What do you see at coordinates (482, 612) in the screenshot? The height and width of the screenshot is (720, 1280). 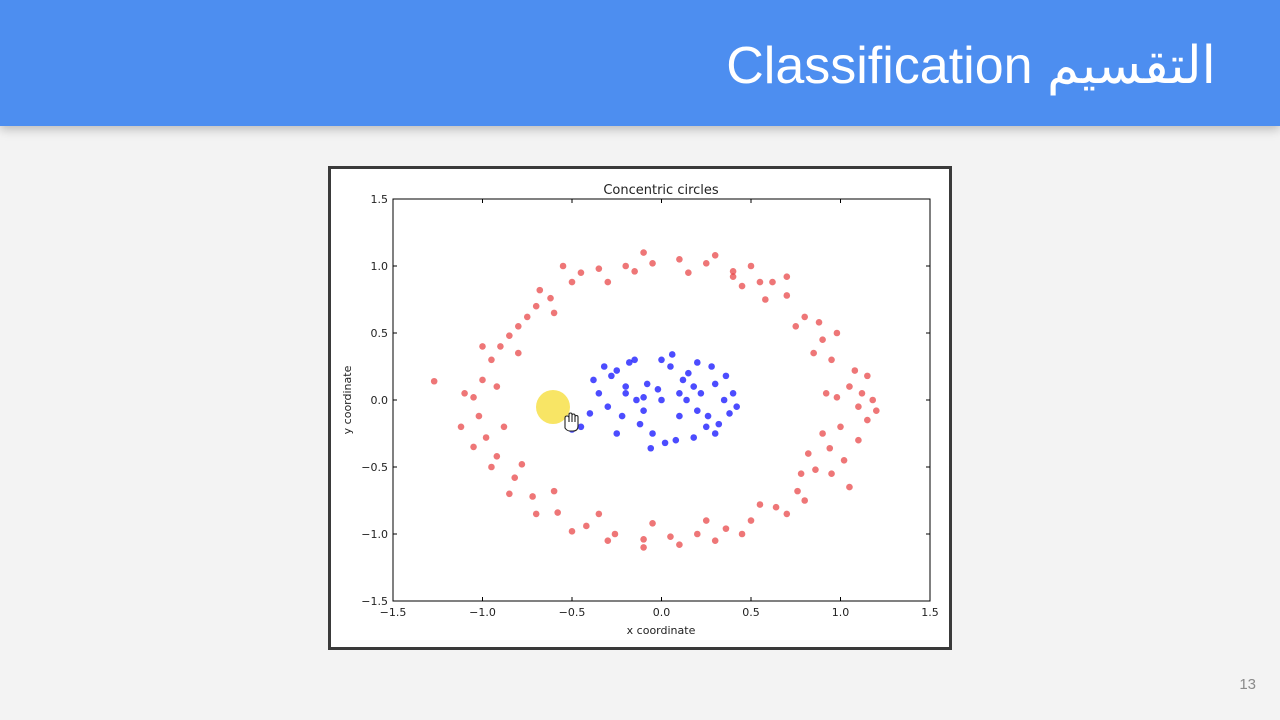 I see `x-tick-label: −1.0` at bounding box center [482, 612].